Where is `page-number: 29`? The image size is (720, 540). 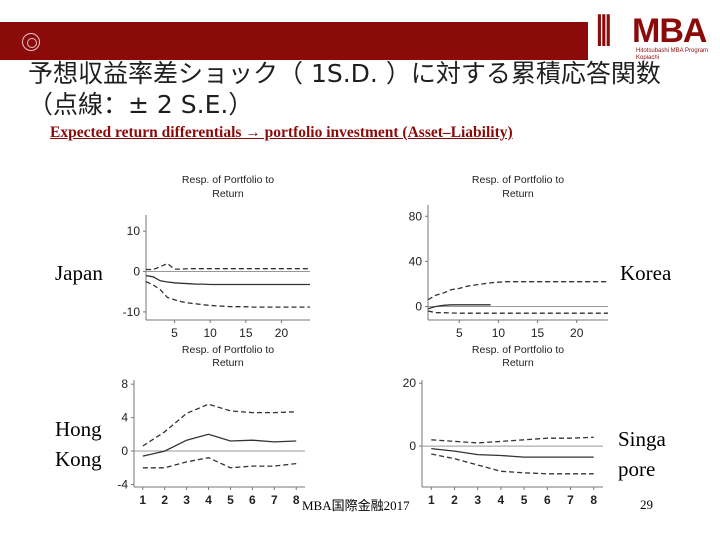 page-number: 29 is located at coordinates (646, 504).